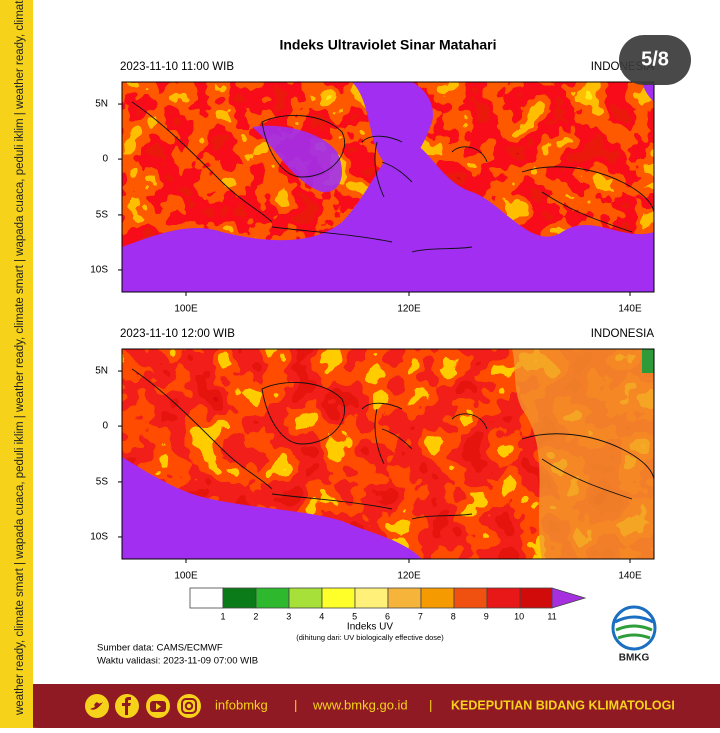 This screenshot has width=720, height=733. What do you see at coordinates (648, 361) in the screenshot?
I see `uv-green-spot` at bounding box center [648, 361].